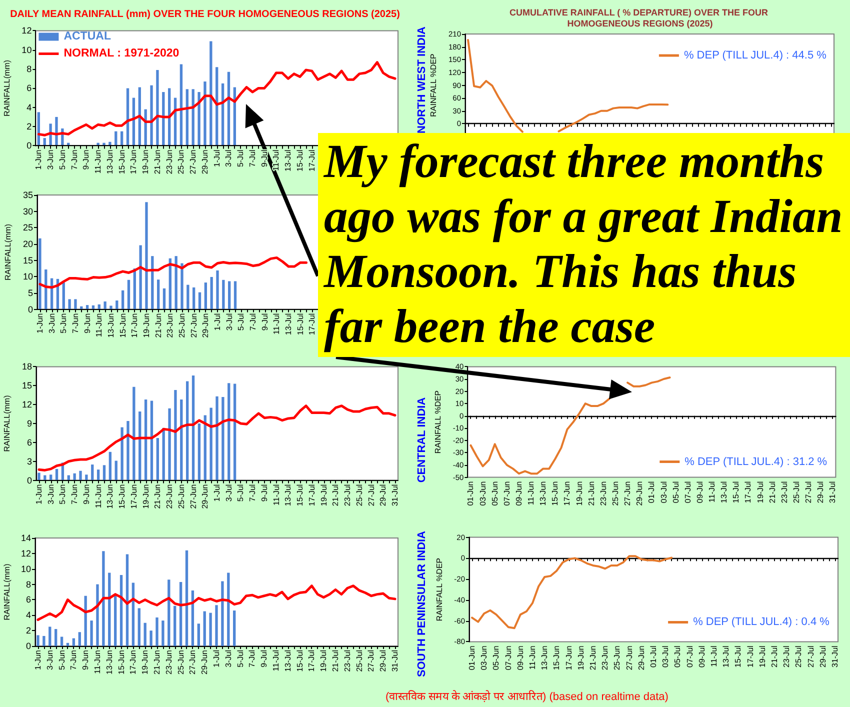 The image size is (850, 707). What do you see at coordinates (29, 69) in the screenshot?
I see `y-tick-label: 8` at bounding box center [29, 69].